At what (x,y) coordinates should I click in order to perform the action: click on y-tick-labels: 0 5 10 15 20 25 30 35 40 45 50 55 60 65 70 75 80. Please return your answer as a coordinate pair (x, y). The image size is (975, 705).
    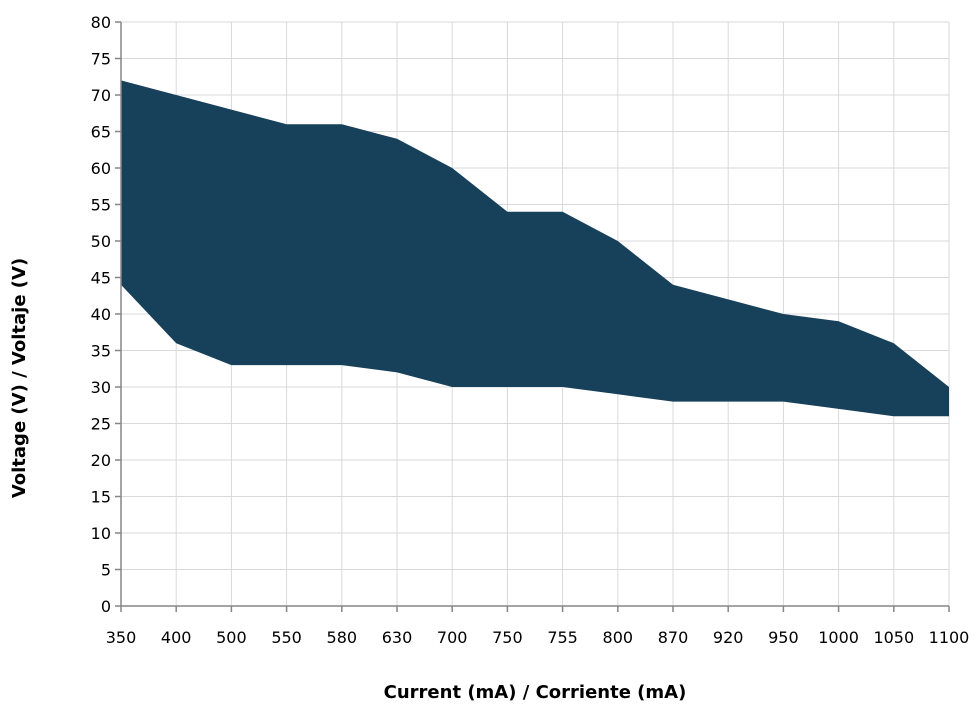
    Looking at the image, I should click on (101, 314).